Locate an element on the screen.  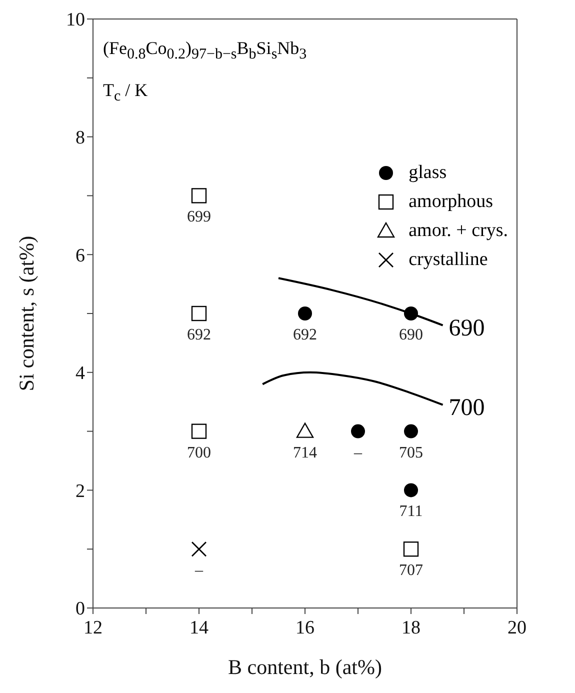
y-axis-title: Si content, s (at%) is located at coordinates (26, 314).